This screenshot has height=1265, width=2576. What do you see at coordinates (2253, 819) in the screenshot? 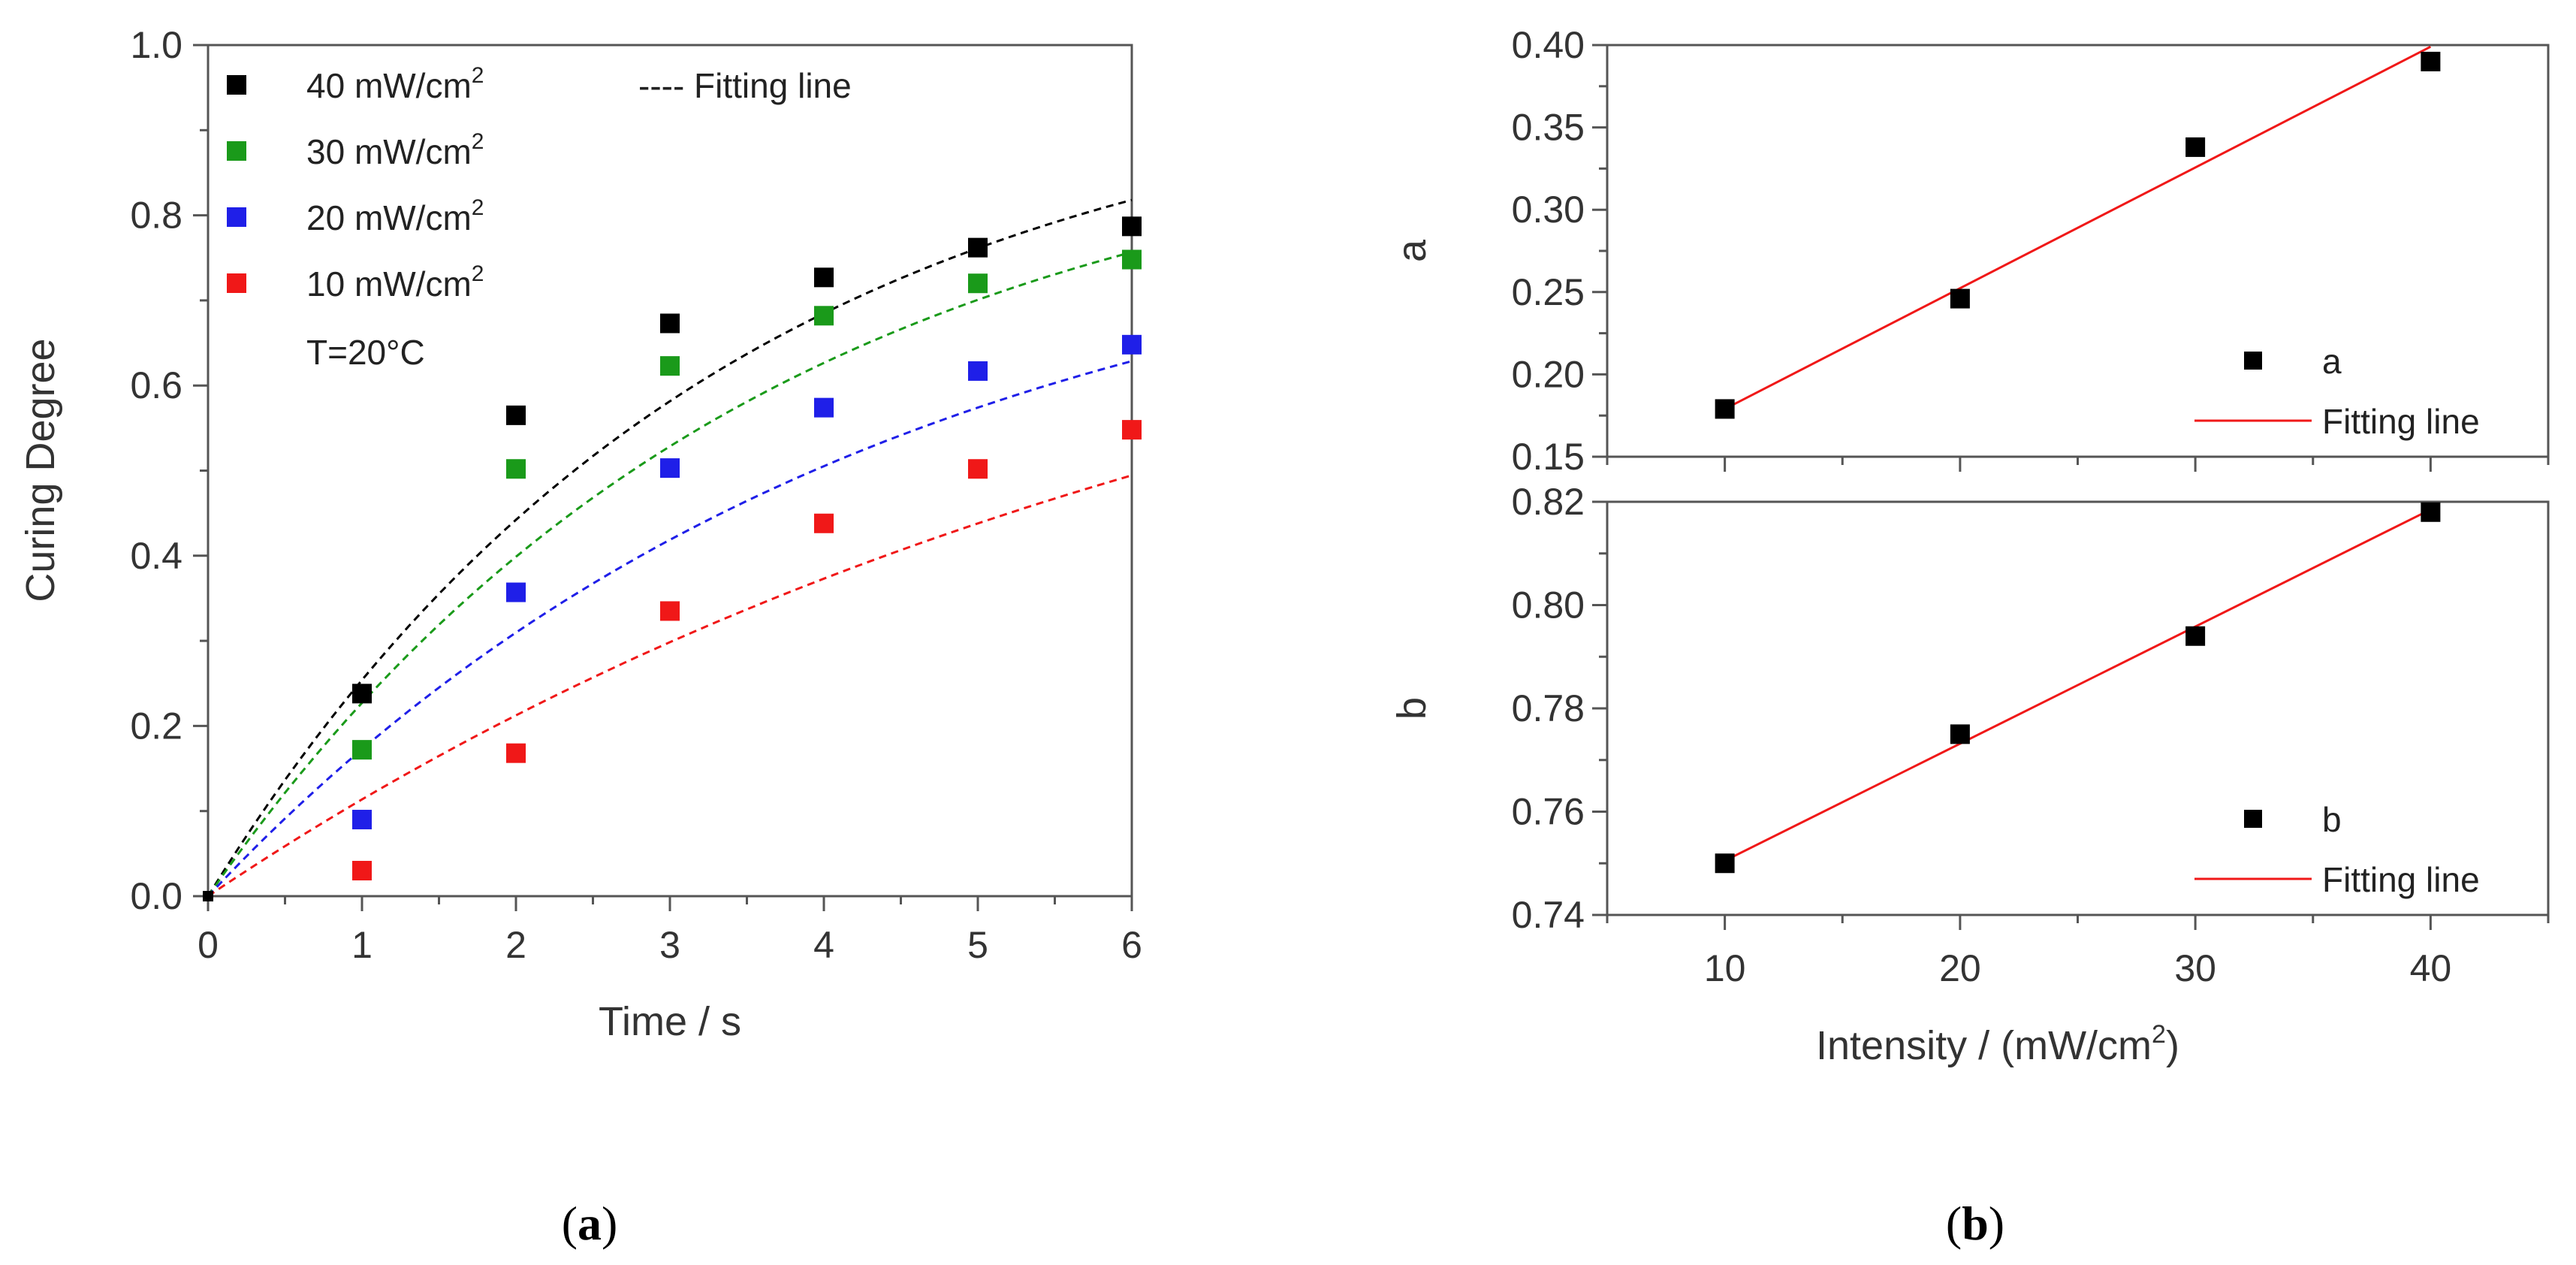
I see `legend-marker-b` at bounding box center [2253, 819].